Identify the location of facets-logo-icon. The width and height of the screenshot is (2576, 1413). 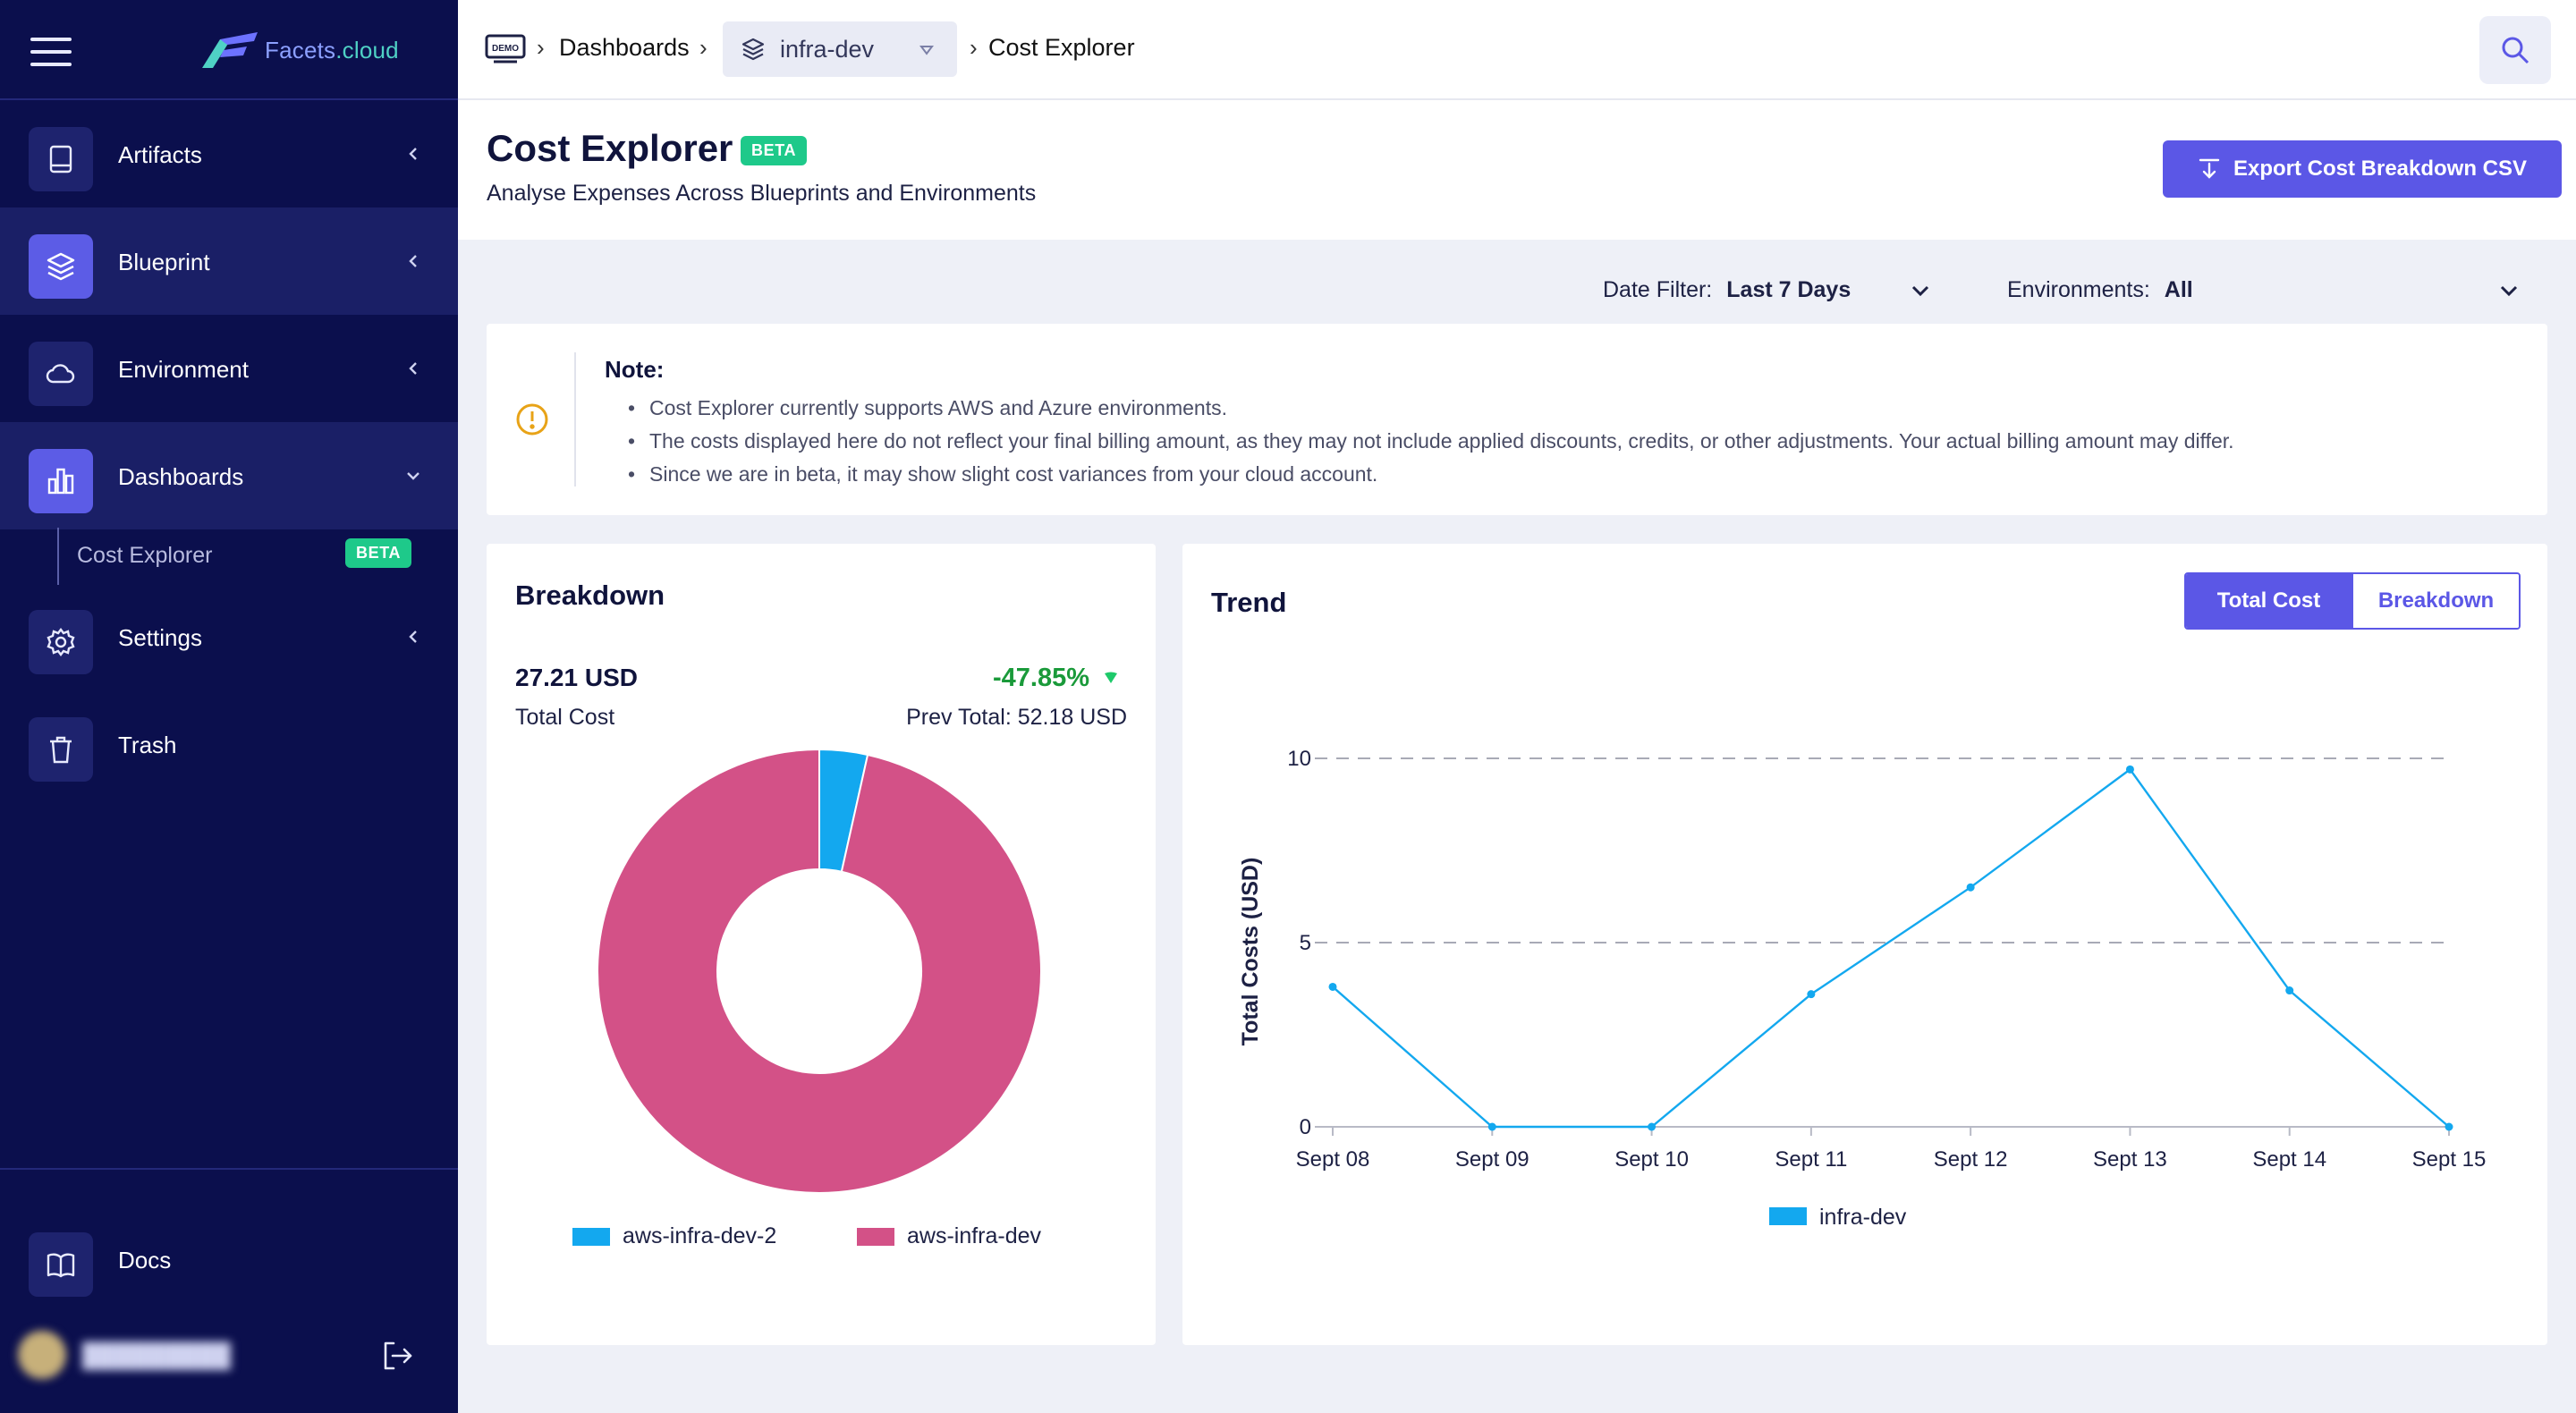
(230, 50).